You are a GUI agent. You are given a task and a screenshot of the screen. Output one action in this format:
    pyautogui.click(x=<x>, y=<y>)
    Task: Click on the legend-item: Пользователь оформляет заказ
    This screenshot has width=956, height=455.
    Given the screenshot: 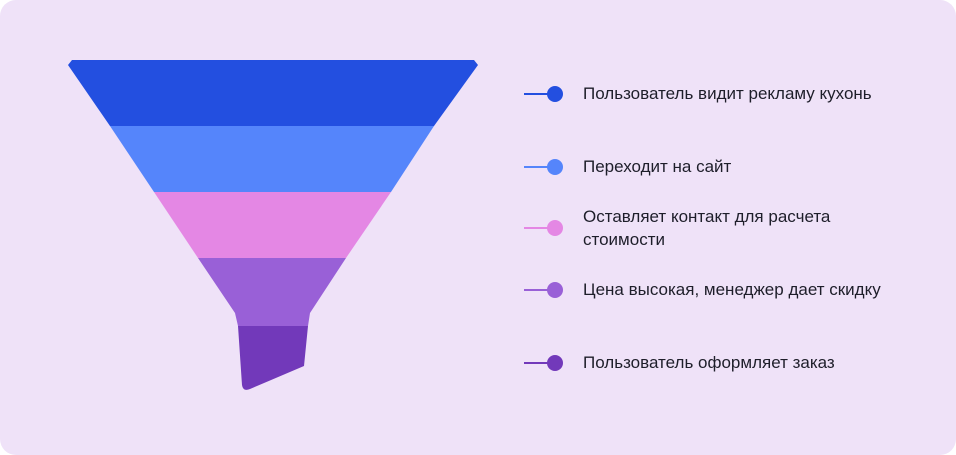 What is the action you would take?
    pyautogui.click(x=713, y=362)
    